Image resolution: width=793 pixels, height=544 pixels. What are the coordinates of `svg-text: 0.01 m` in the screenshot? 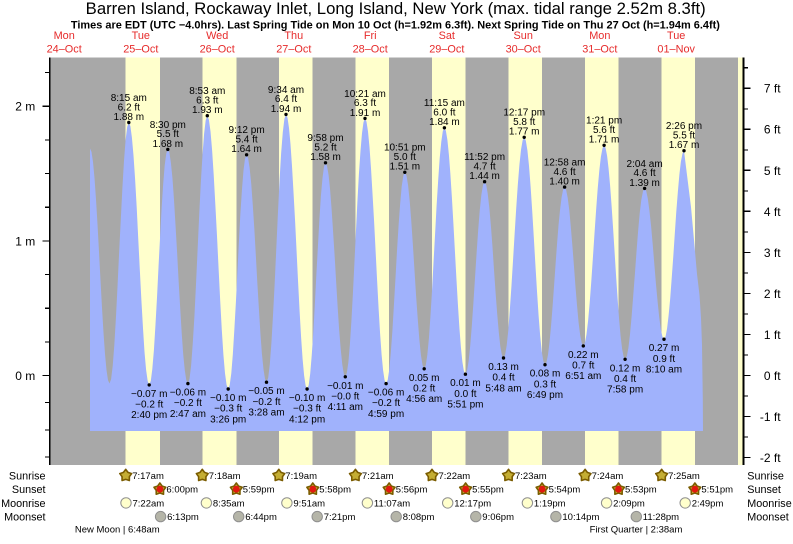 It's located at (465, 383).